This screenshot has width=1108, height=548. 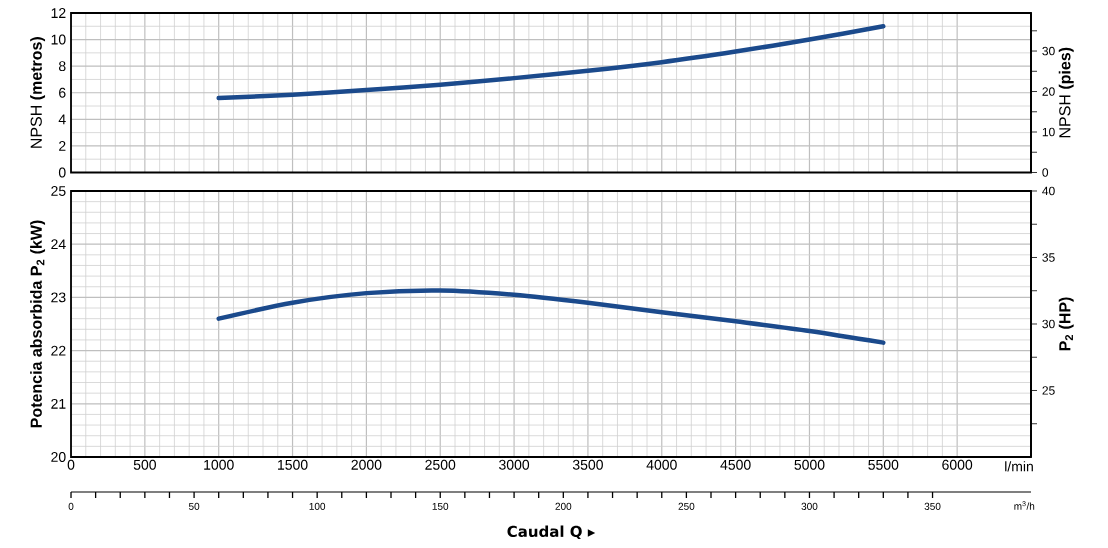 I want to click on x-tick-label: 3500, so click(x=587, y=464).